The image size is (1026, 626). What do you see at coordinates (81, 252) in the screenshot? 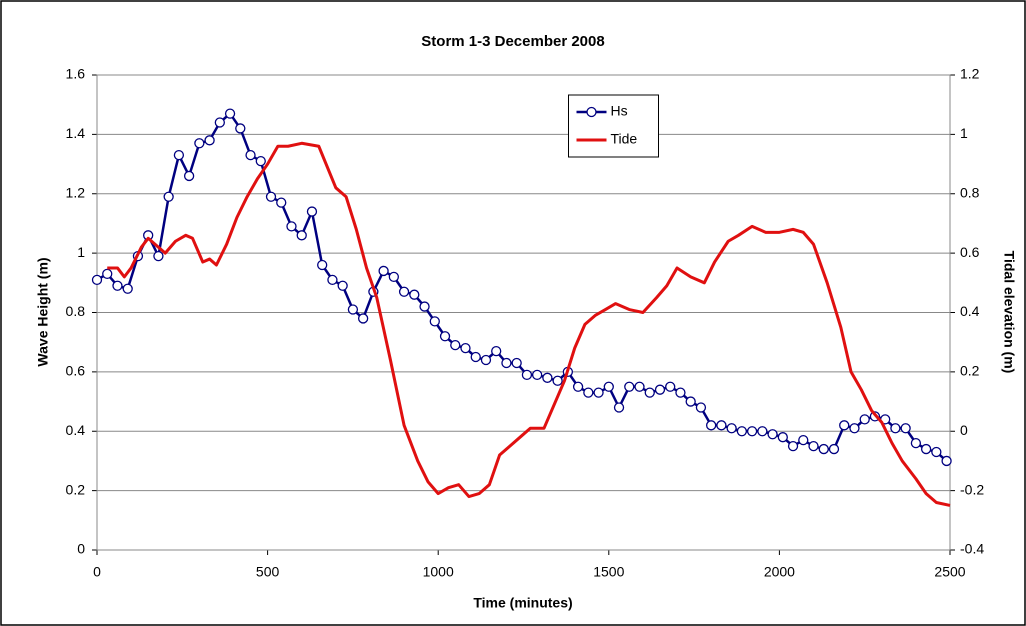
I see `y-tick-label: 1` at bounding box center [81, 252].